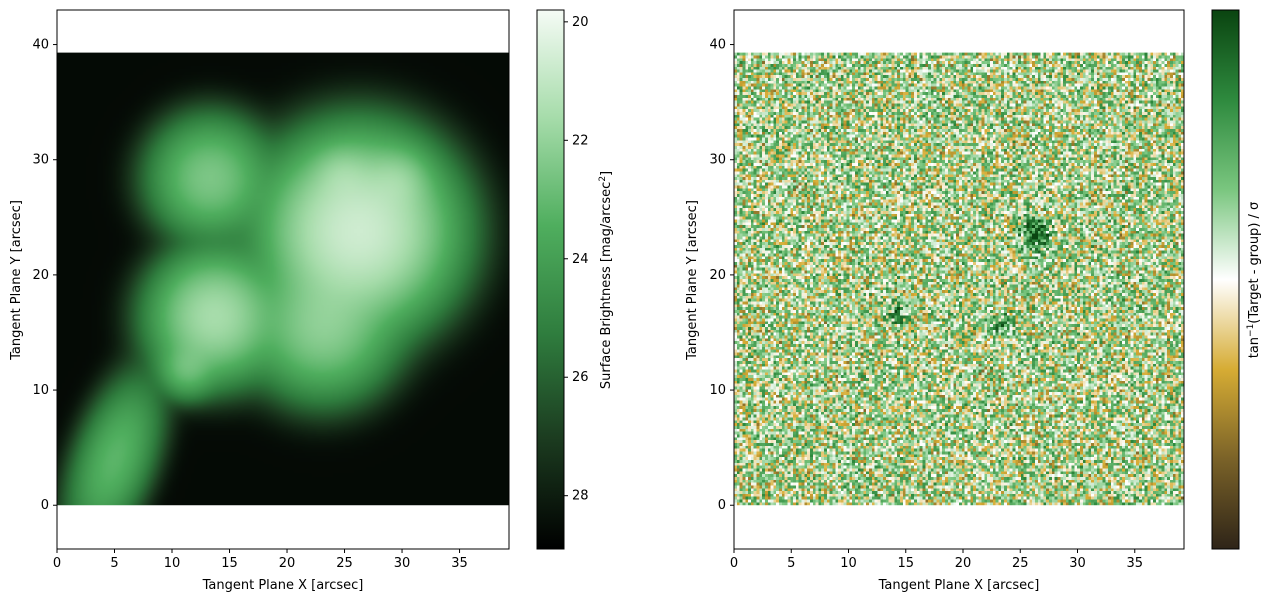 This screenshot has height=602, width=1276. I want to click on right-x-axis-label: Tangent Plane X [arcsec], so click(959, 585).